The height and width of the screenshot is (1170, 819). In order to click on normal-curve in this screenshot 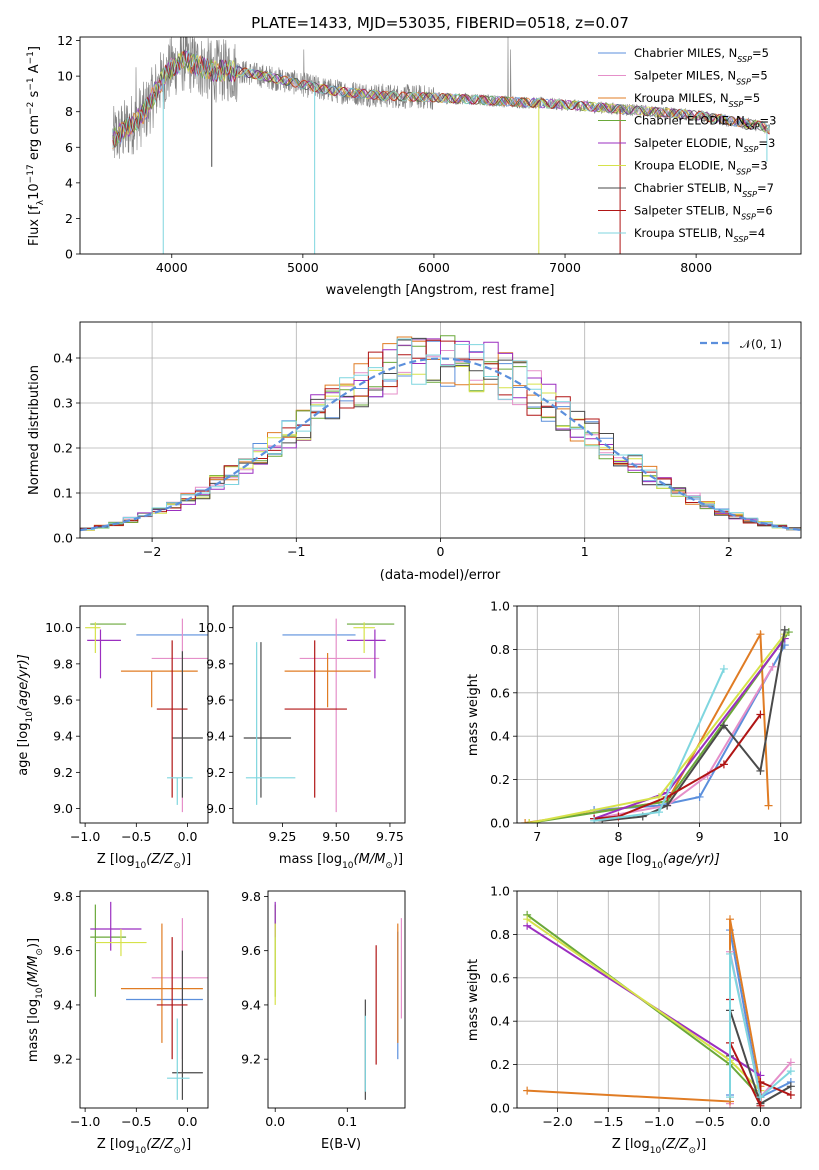, I will do `click(440, 444)`.